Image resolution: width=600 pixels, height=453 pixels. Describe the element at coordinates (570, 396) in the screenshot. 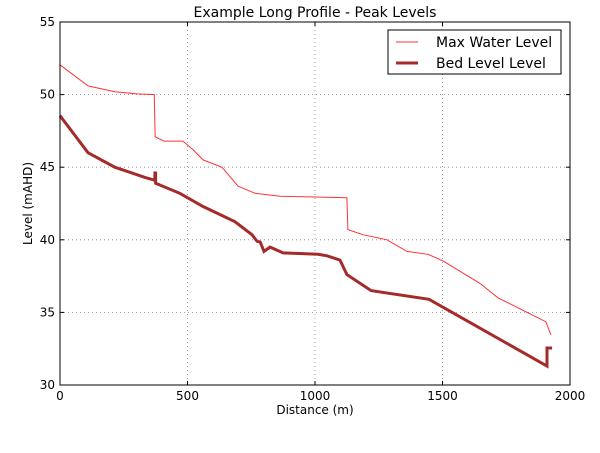

I see `x-tick-label: 2000` at that location.